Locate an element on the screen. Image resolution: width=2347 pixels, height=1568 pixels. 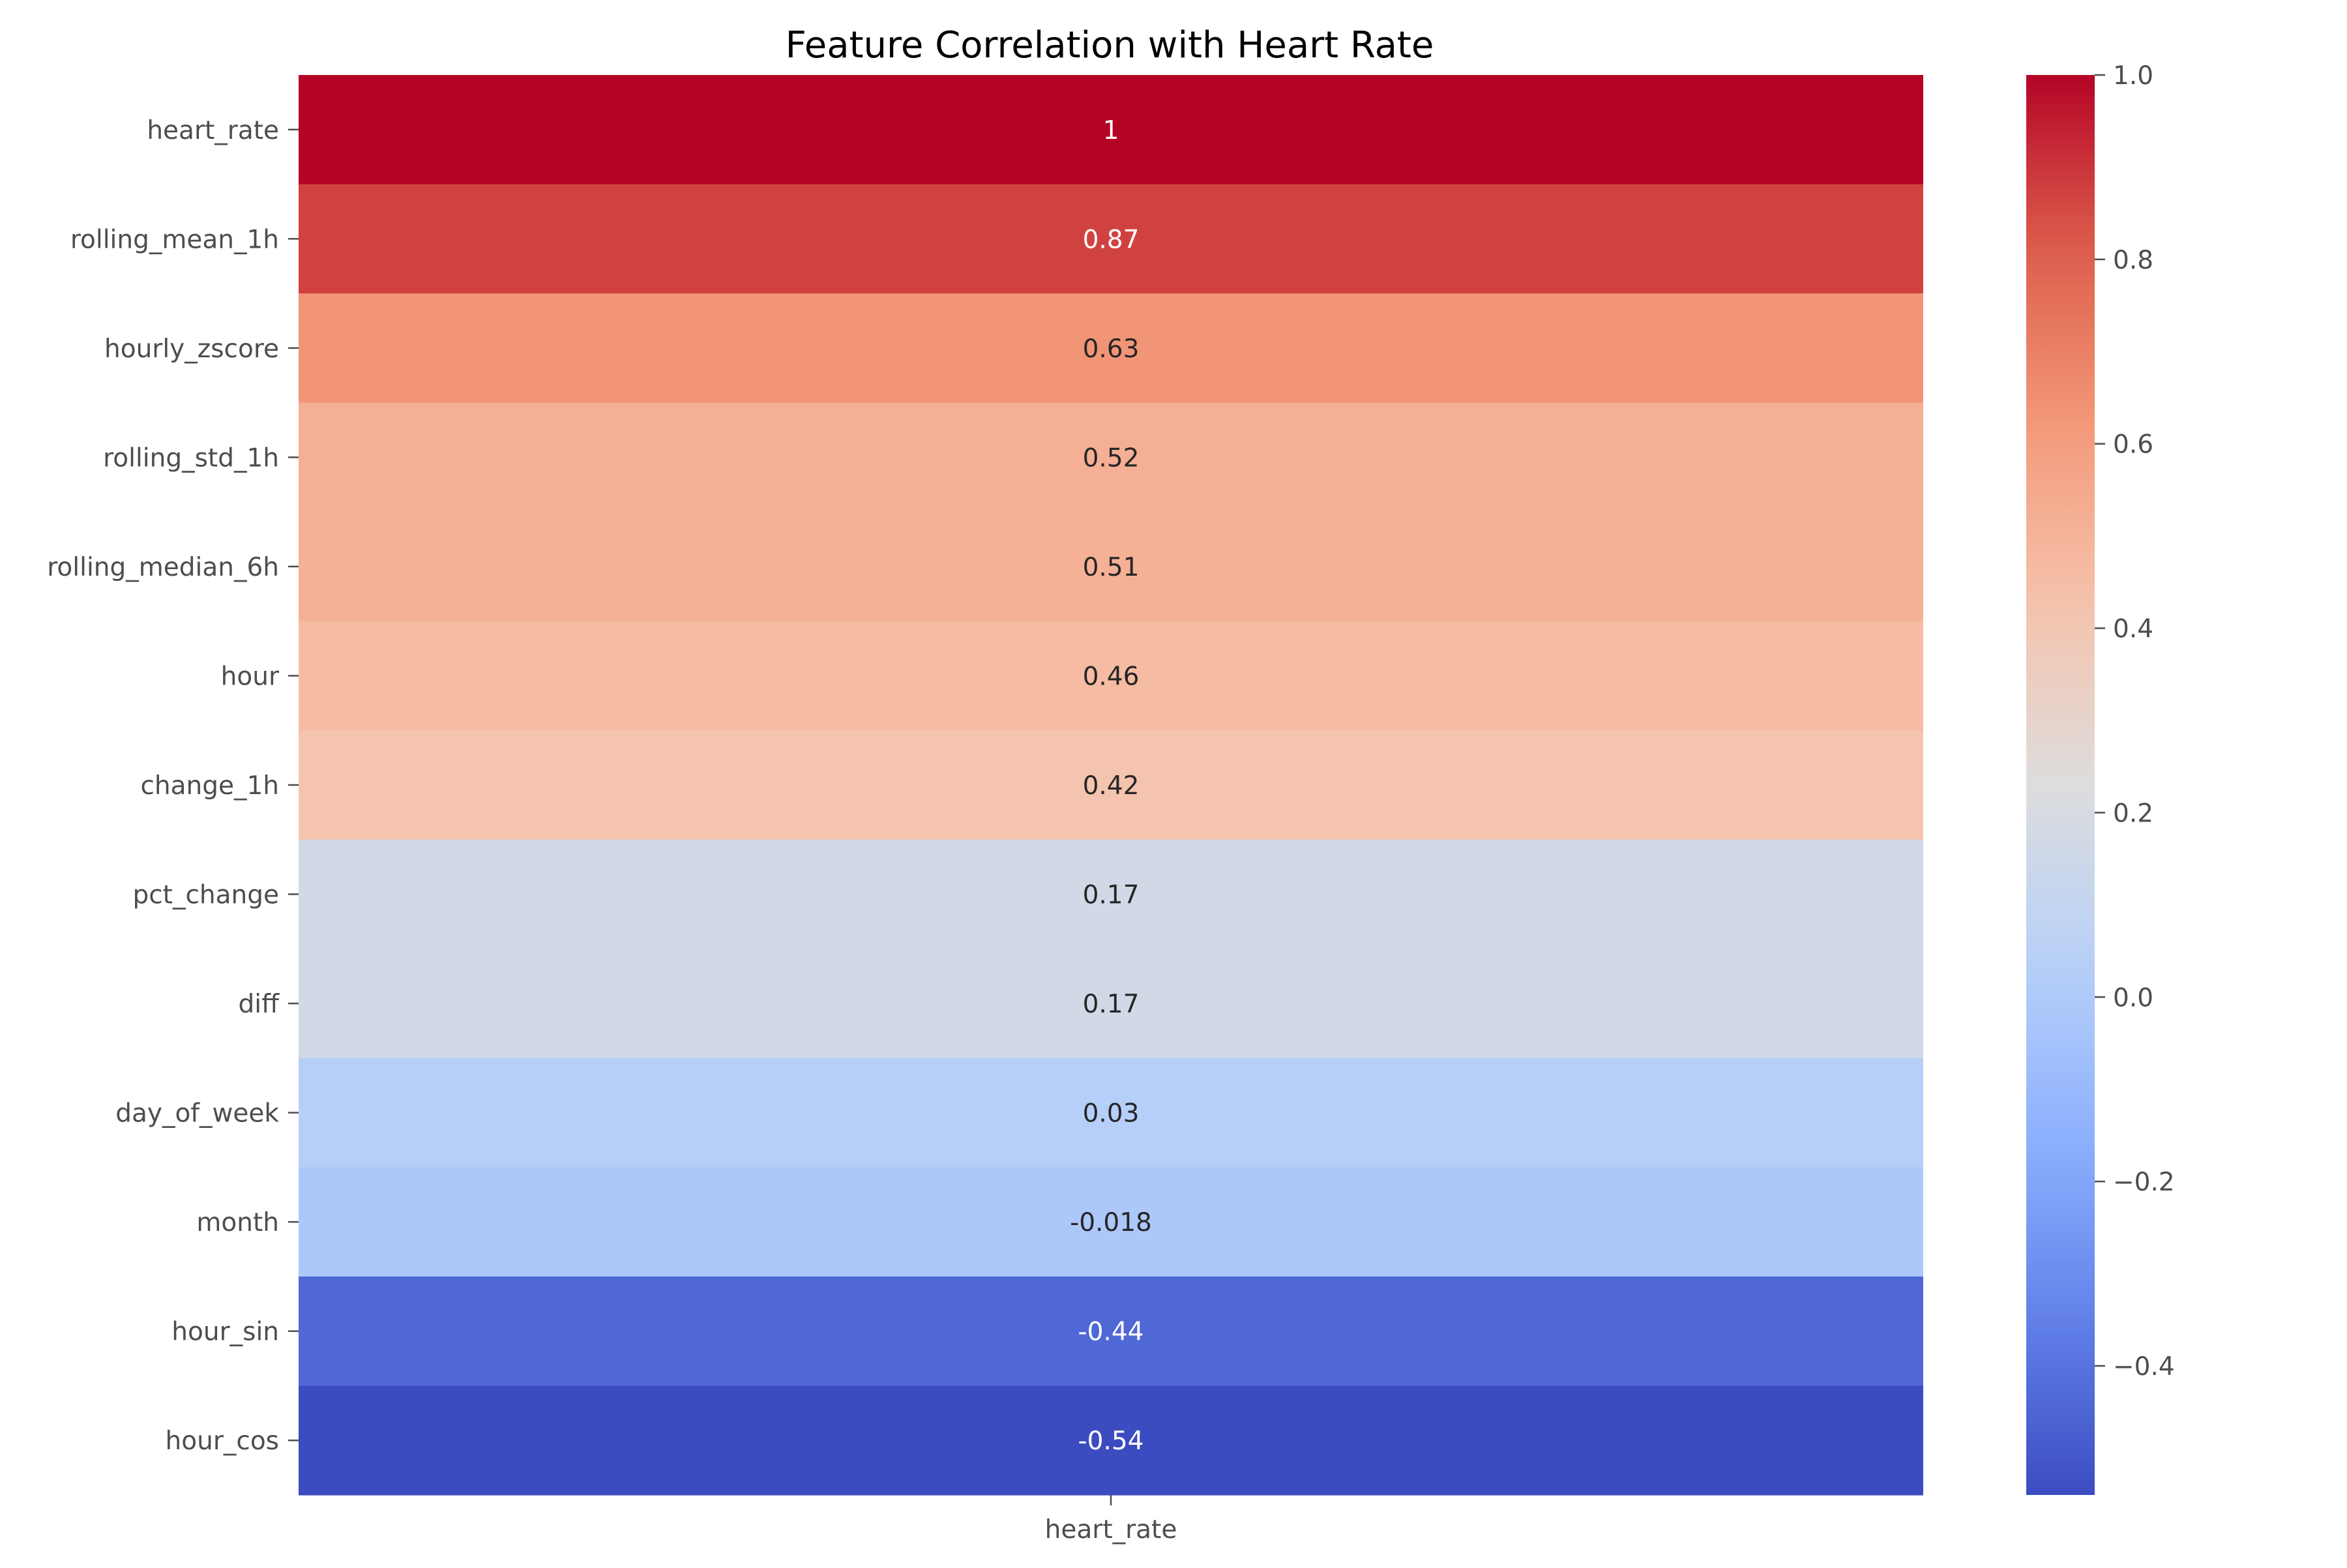
y-tick-label: rolling_std_1h is located at coordinates (191, 458).